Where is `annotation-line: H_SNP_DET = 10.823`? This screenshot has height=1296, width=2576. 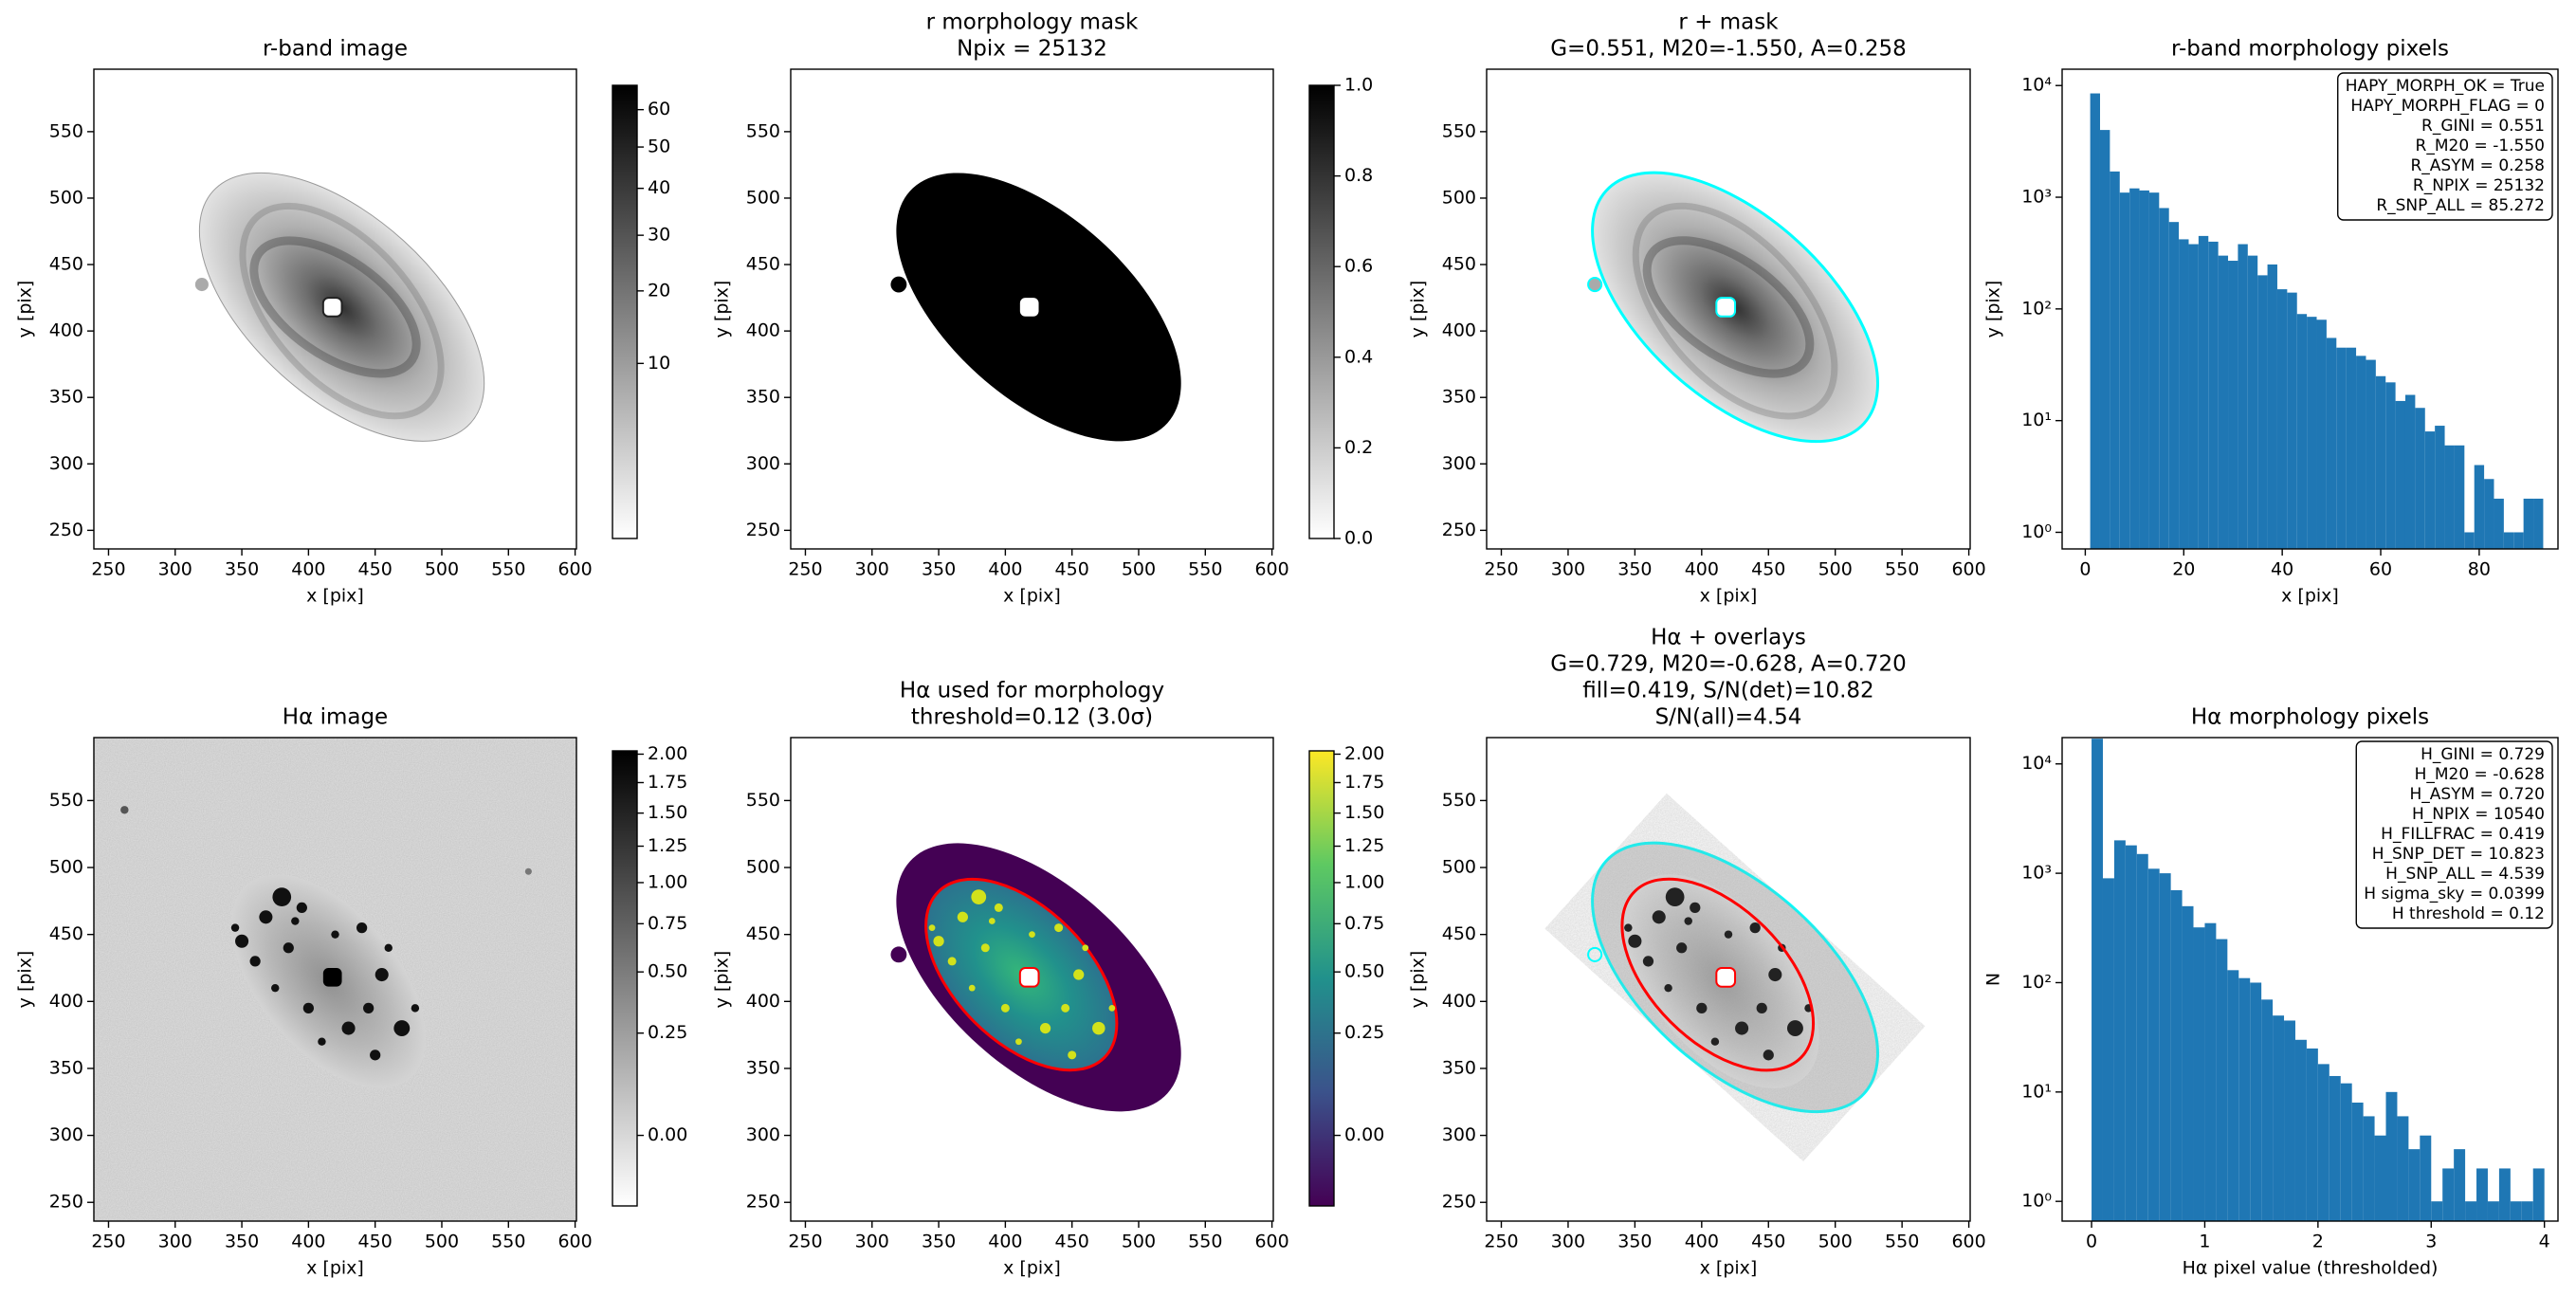 annotation-line: H_SNP_DET = 10.823 is located at coordinates (2458, 854).